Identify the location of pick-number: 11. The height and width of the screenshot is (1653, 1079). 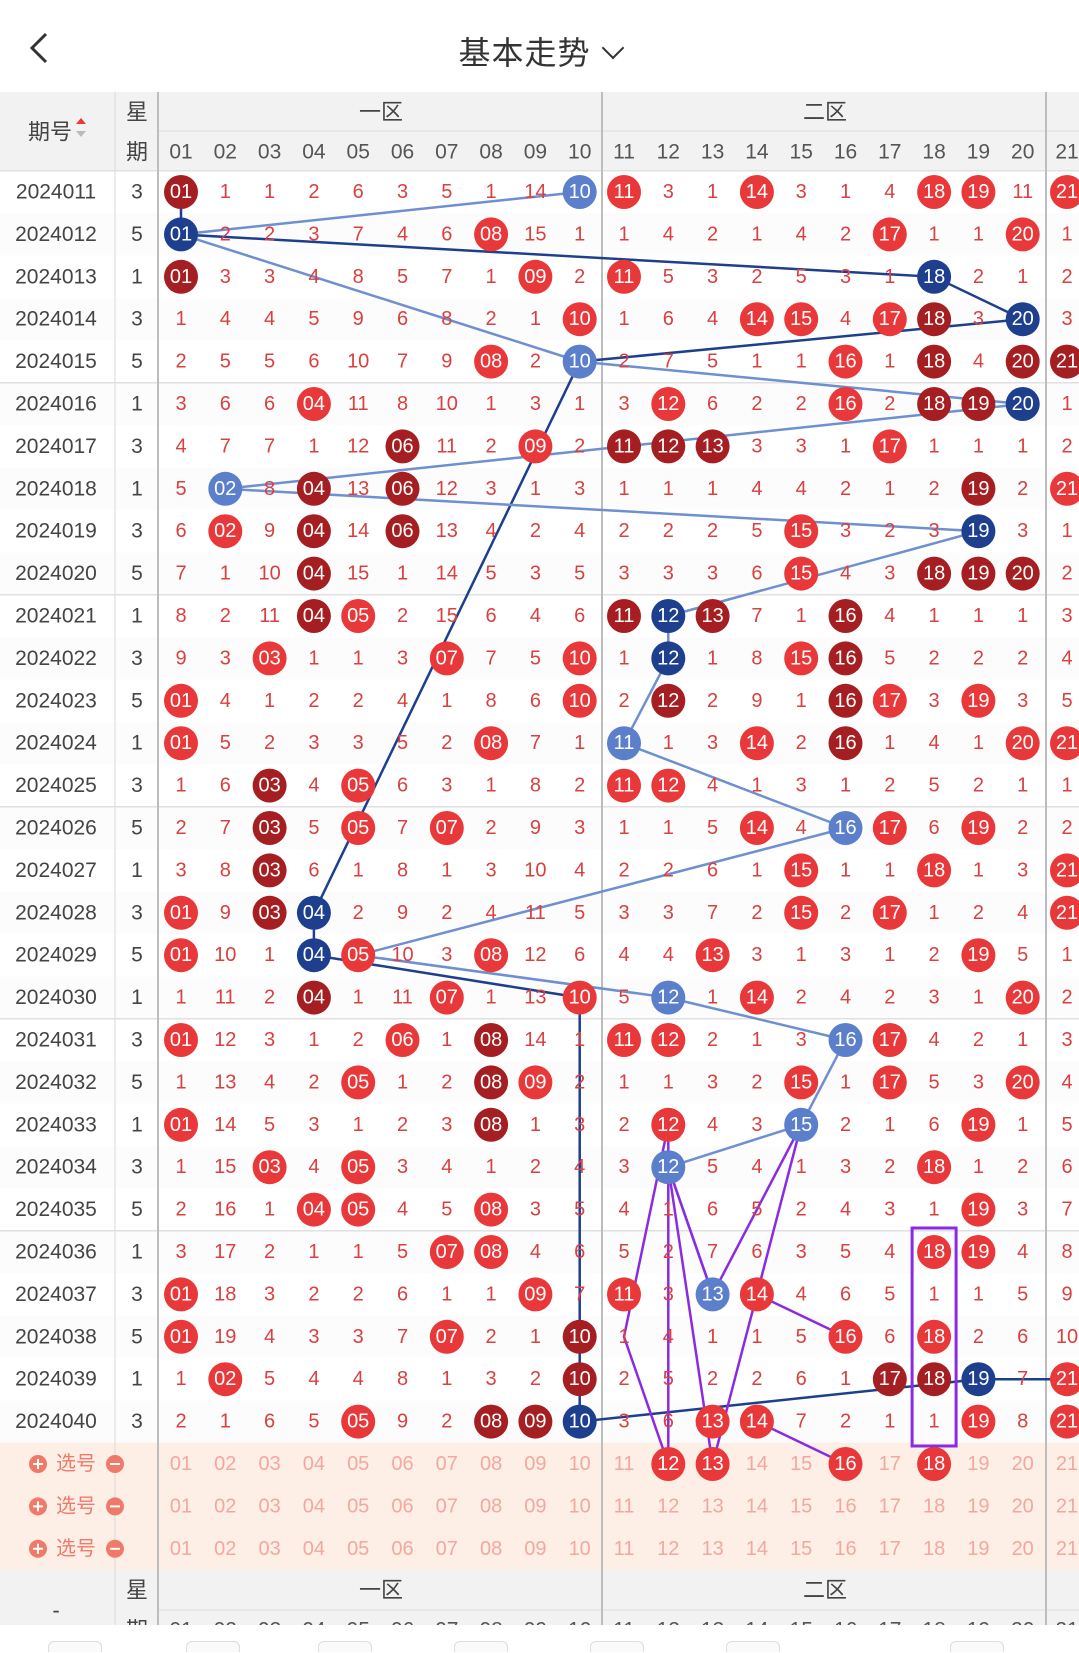
(624, 1464).